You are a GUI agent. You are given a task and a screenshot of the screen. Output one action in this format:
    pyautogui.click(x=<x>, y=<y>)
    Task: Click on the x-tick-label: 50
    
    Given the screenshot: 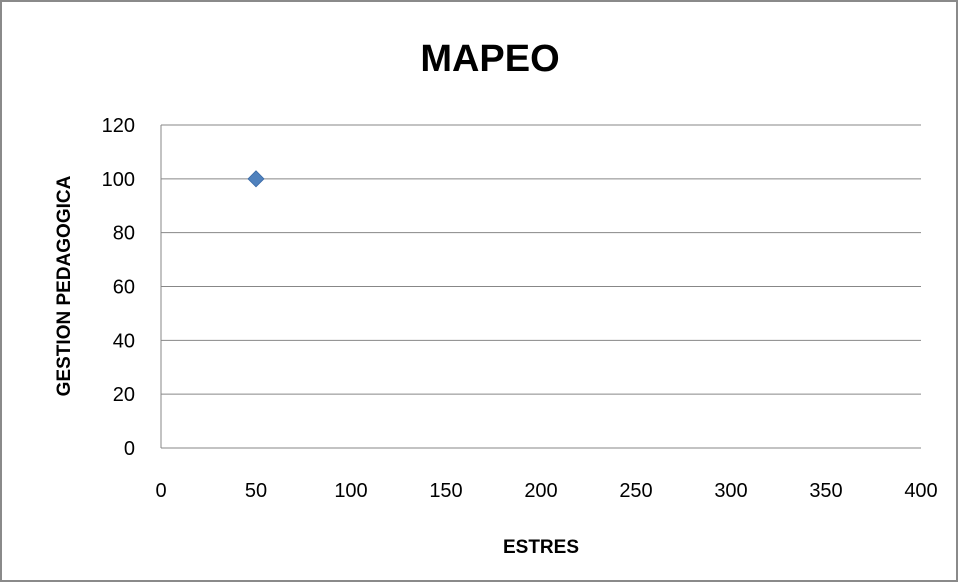 What is the action you would take?
    pyautogui.click(x=256, y=491)
    